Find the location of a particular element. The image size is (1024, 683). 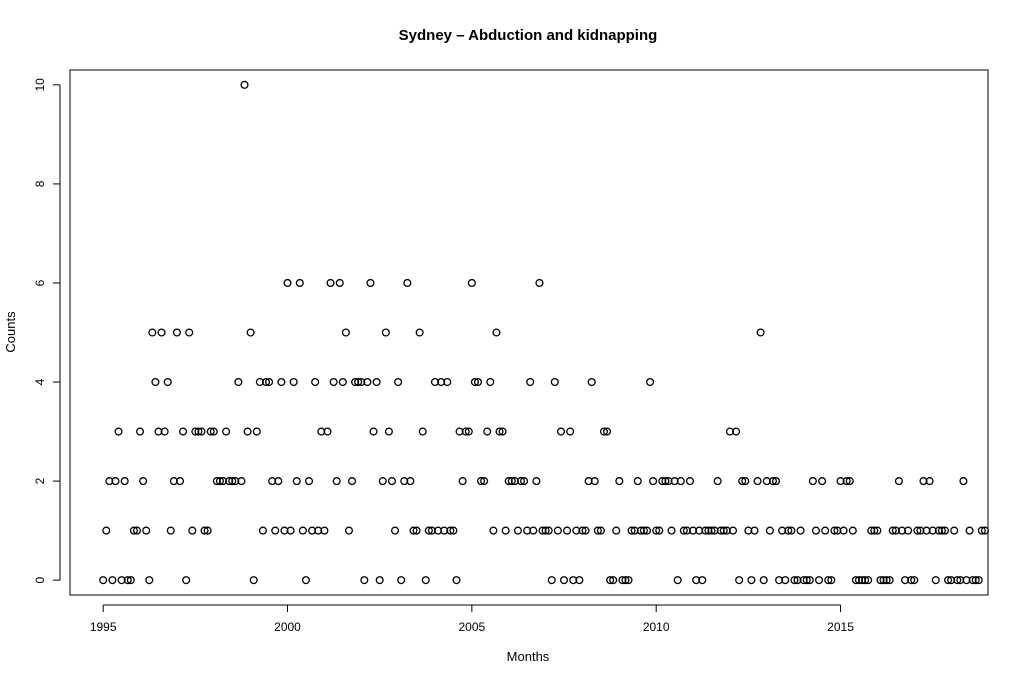

y-tick-label: 4 is located at coordinates (40, 381).